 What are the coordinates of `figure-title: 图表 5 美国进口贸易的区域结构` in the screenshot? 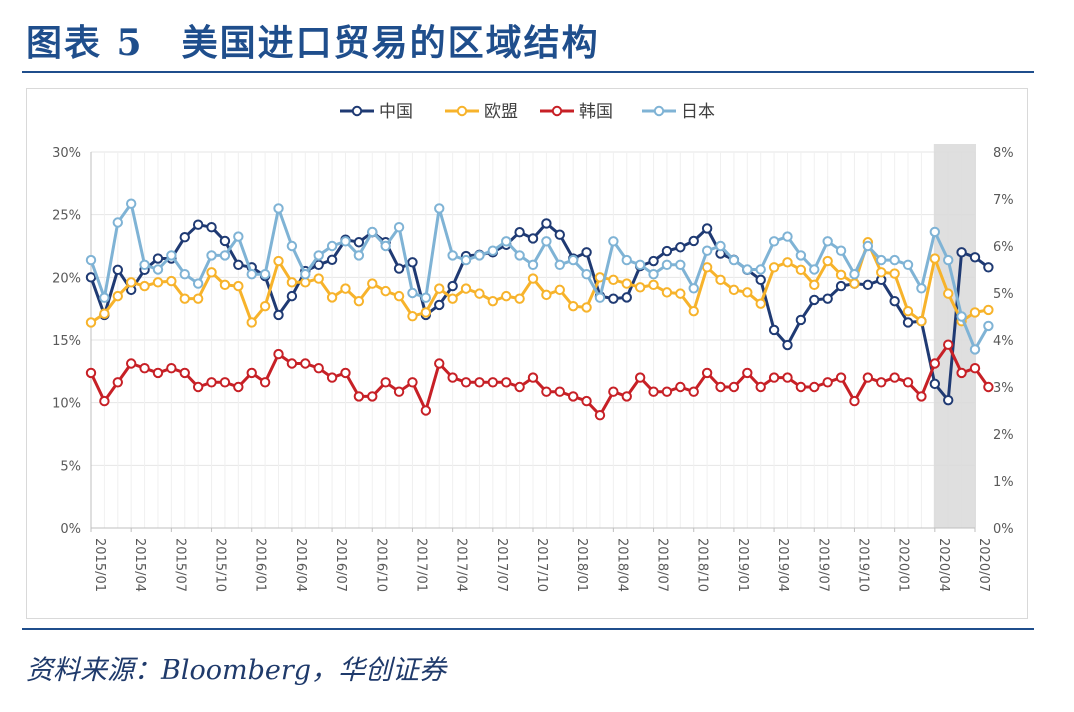 It's located at (313, 43).